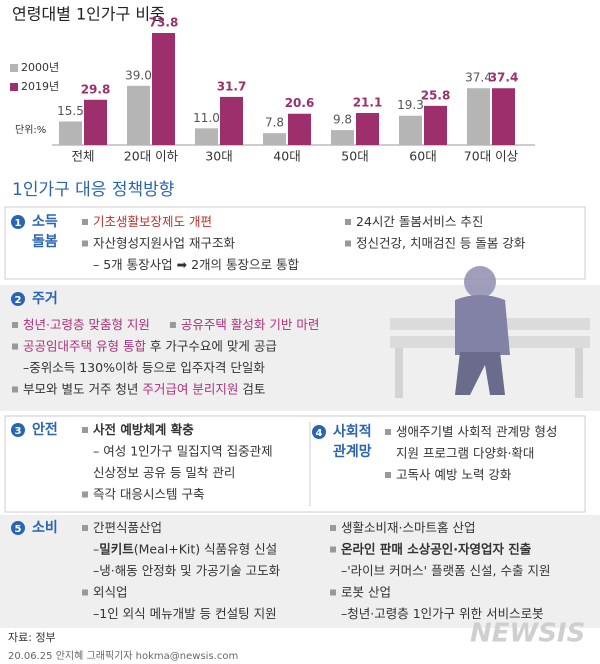  I want to click on value-label: 11.0, so click(206, 118).